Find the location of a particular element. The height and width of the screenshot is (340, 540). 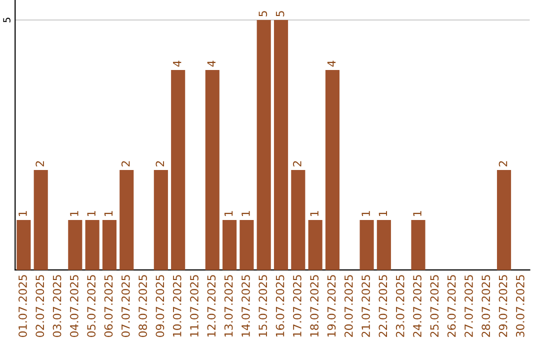

x-tick-label: 08.07.2025 is located at coordinates (142, 306).